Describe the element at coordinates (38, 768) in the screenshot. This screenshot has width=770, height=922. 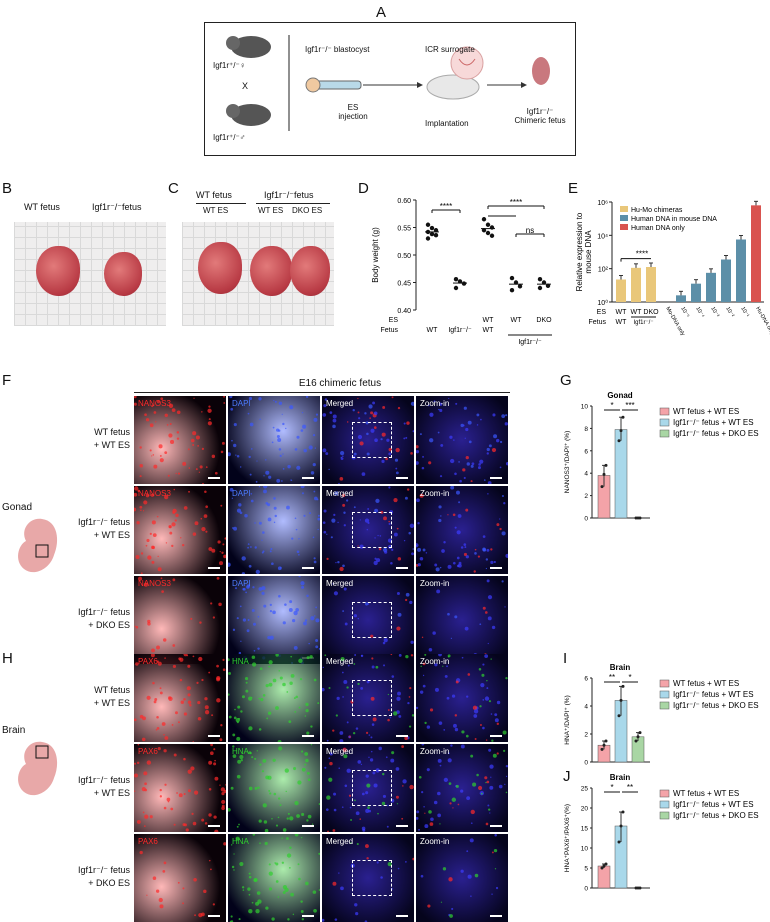
I see `brain-embryo-icon` at that location.